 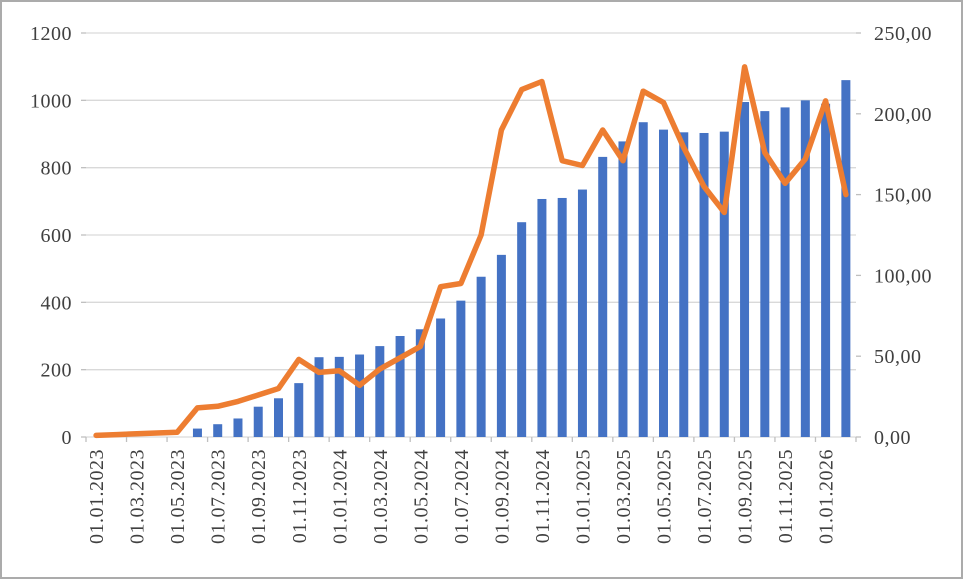 What do you see at coordinates (786, 496) in the screenshot?
I see `x-axis-tick-label: 01.11.2025` at bounding box center [786, 496].